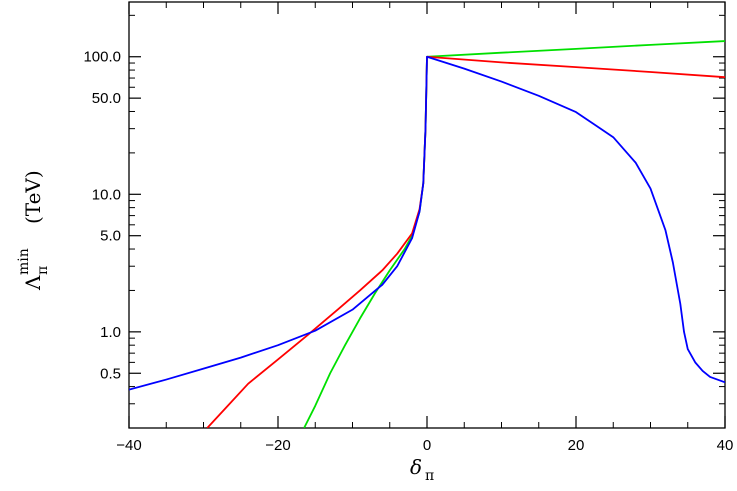  What do you see at coordinates (33, 230) in the screenshot?
I see `y-axis-label: Λ π min (TeV)` at bounding box center [33, 230].